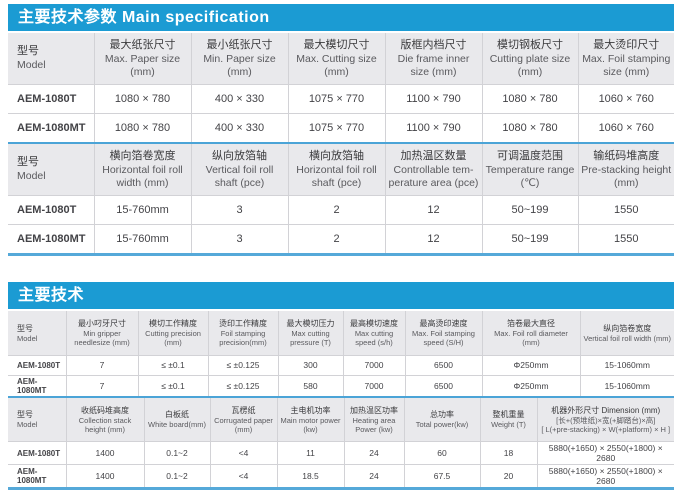 The image size is (680, 502). What do you see at coordinates (177, 415) in the screenshot?
I see `header-label-zh: 白板纸` at bounding box center [177, 415].